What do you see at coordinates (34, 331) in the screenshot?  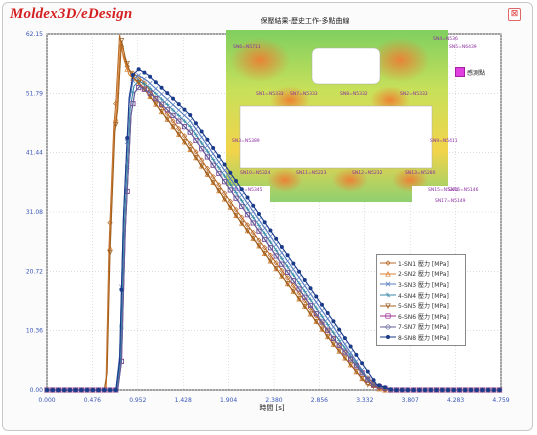 I see `y-tick-label: 10.36` at bounding box center [34, 331].